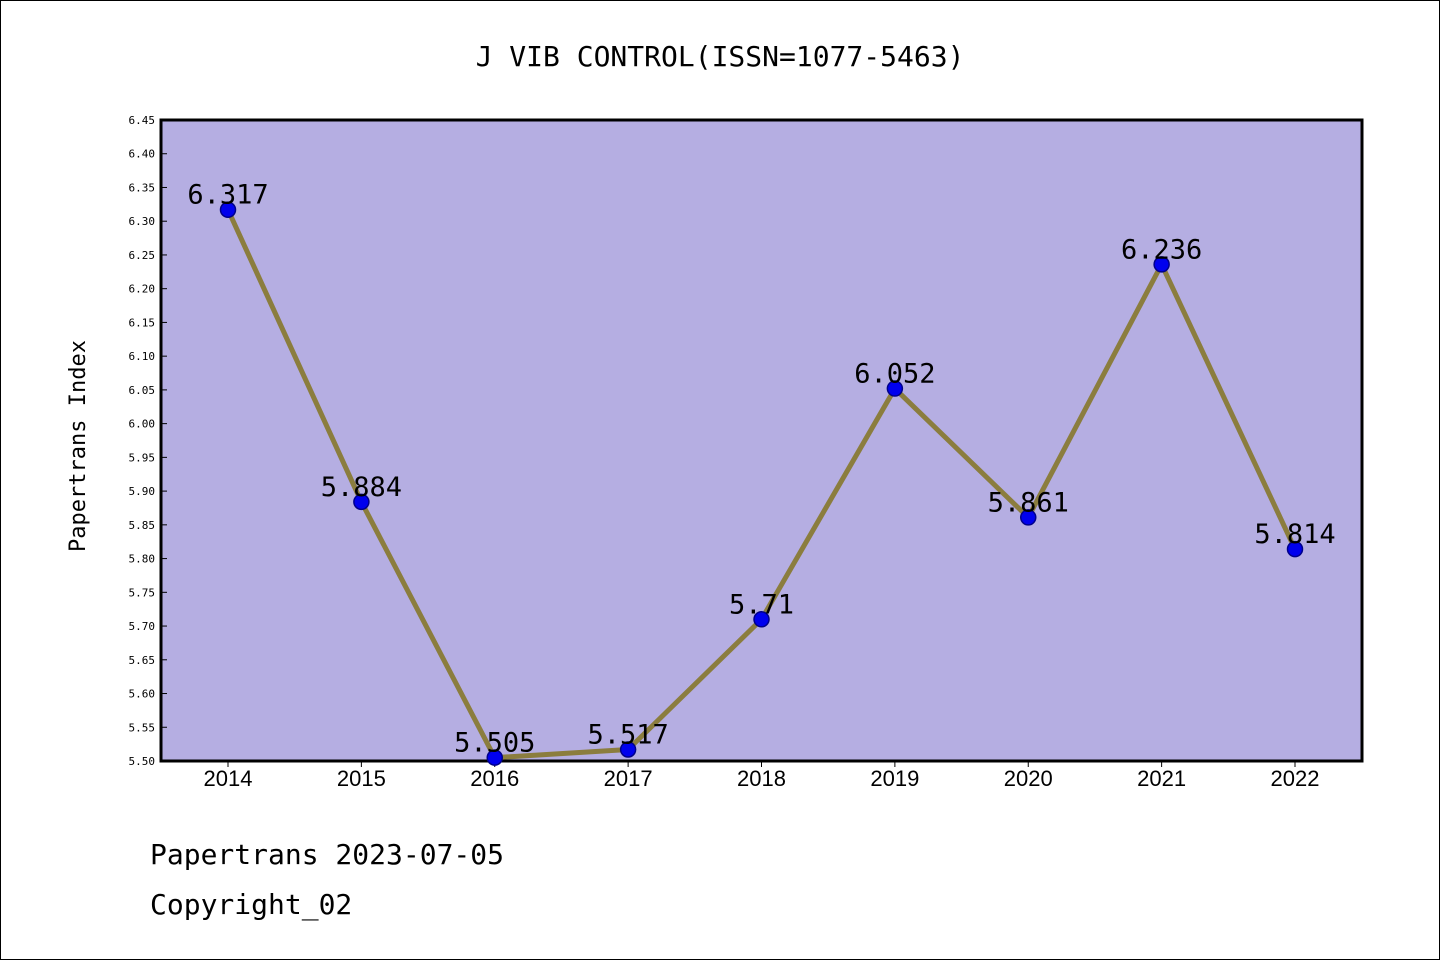  I want to click on x-tick-label: 2020, so click(1028, 778).